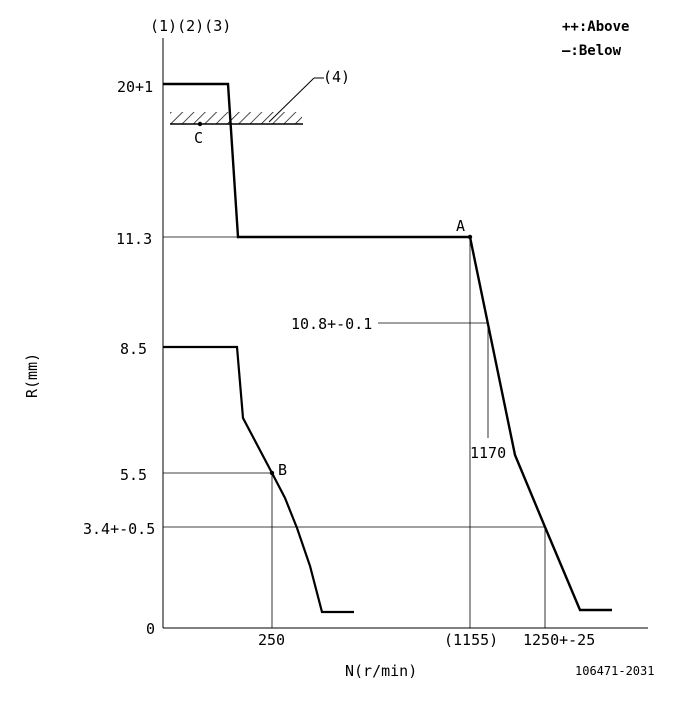 This screenshot has height=701, width=685. I want to click on x-tick-1155: (1155), so click(471, 640).